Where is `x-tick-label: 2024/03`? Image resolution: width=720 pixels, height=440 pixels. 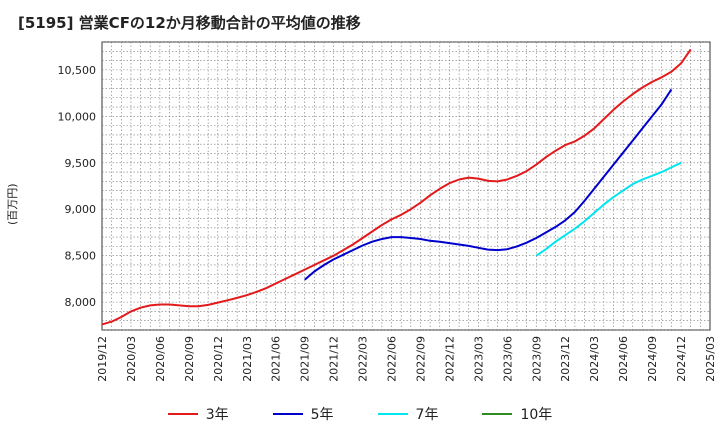
x-tick-label: 2024/03 is located at coordinates (594, 359).